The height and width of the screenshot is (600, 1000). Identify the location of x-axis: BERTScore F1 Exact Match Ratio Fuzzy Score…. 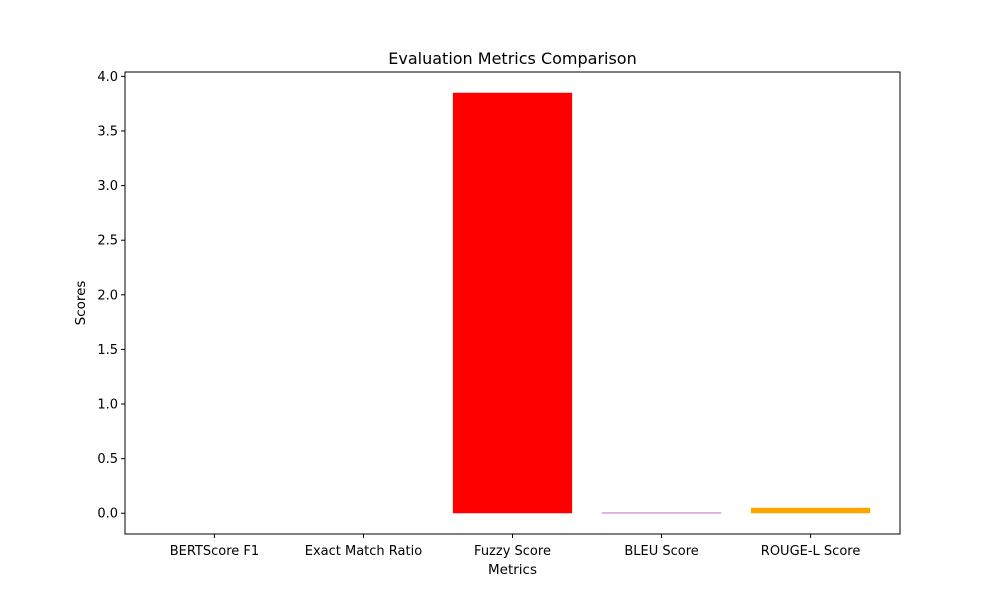
(515, 546).